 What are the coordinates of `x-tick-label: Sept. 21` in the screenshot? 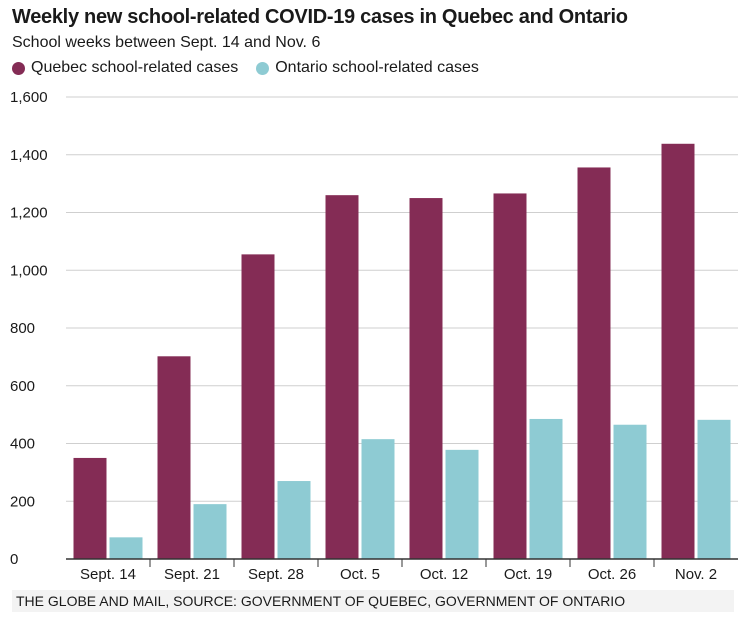 It's located at (192, 574).